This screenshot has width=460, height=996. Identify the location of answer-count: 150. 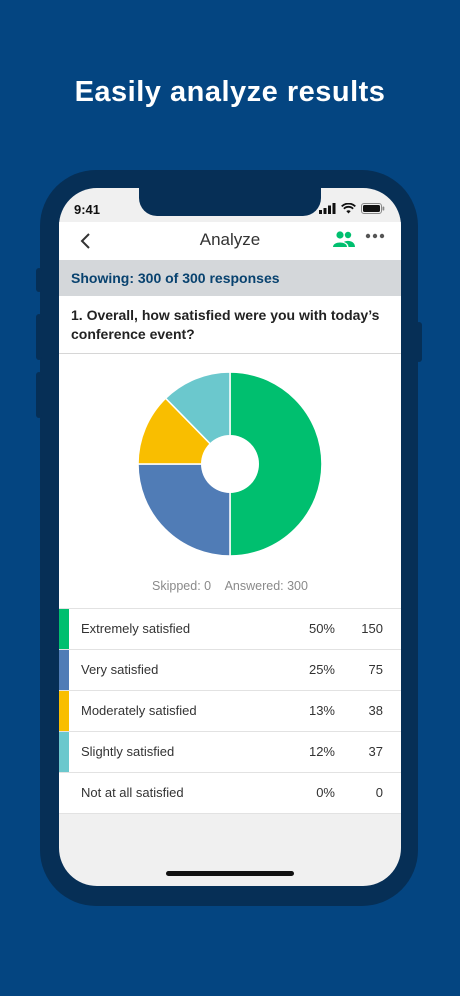
(372, 628).